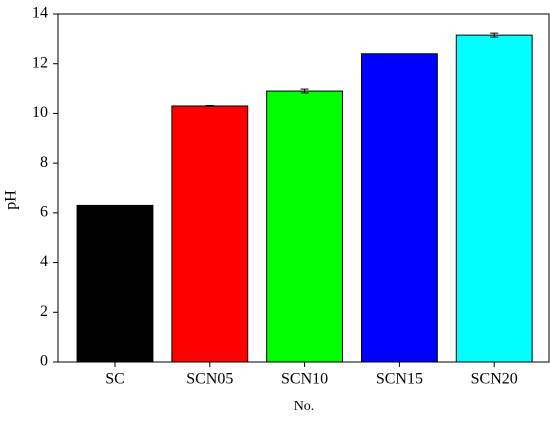 This screenshot has height=424, width=550. What do you see at coordinates (209, 379) in the screenshot?
I see `x-tick-label: SCN05` at bounding box center [209, 379].